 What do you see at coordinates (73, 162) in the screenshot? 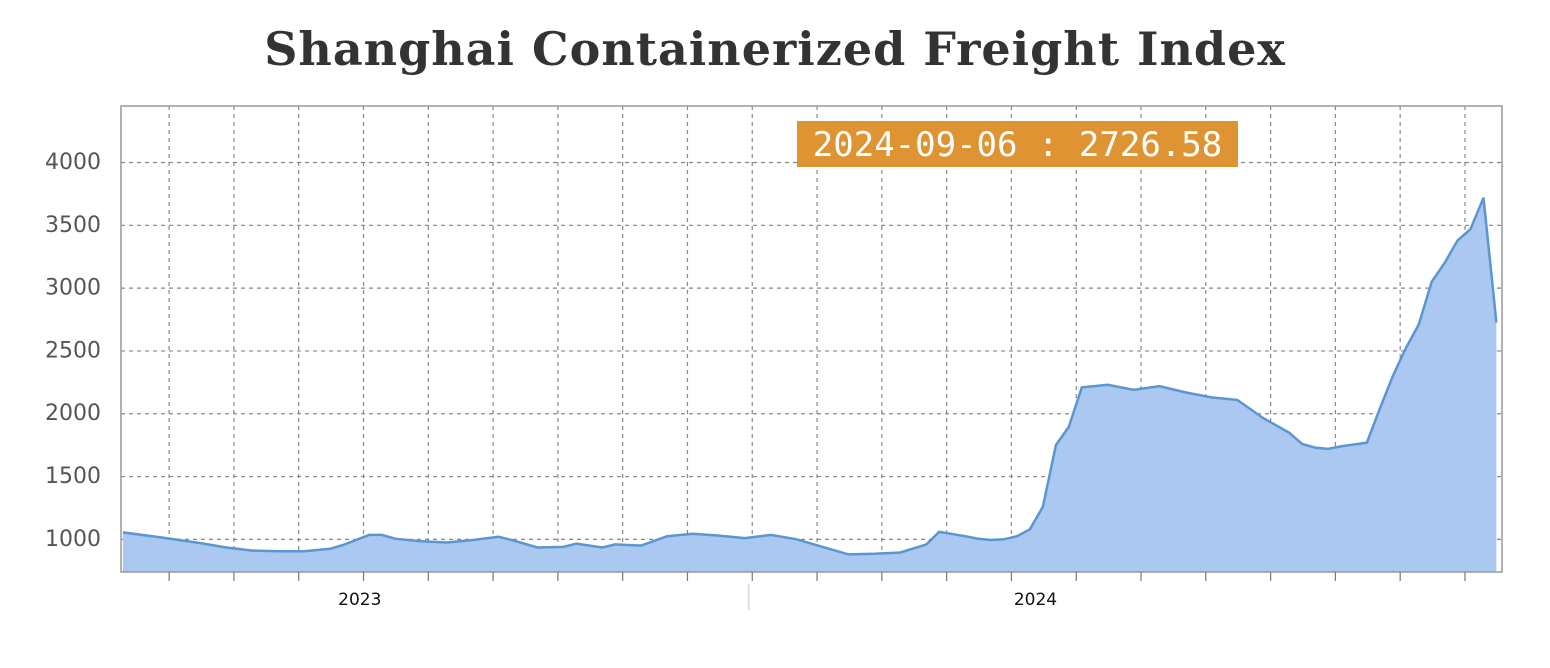
I see `y-tick-label: 4000` at bounding box center [73, 162].